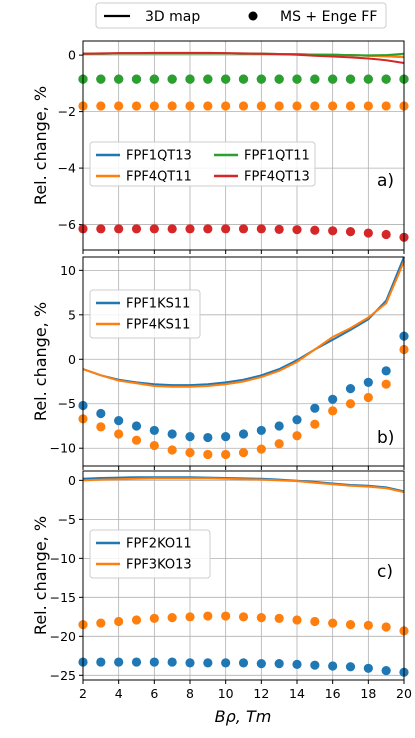 This screenshot has height=738, width=415. Describe the element at coordinates (83, 693) in the screenshot. I see `x-tick-label: 2` at that location.